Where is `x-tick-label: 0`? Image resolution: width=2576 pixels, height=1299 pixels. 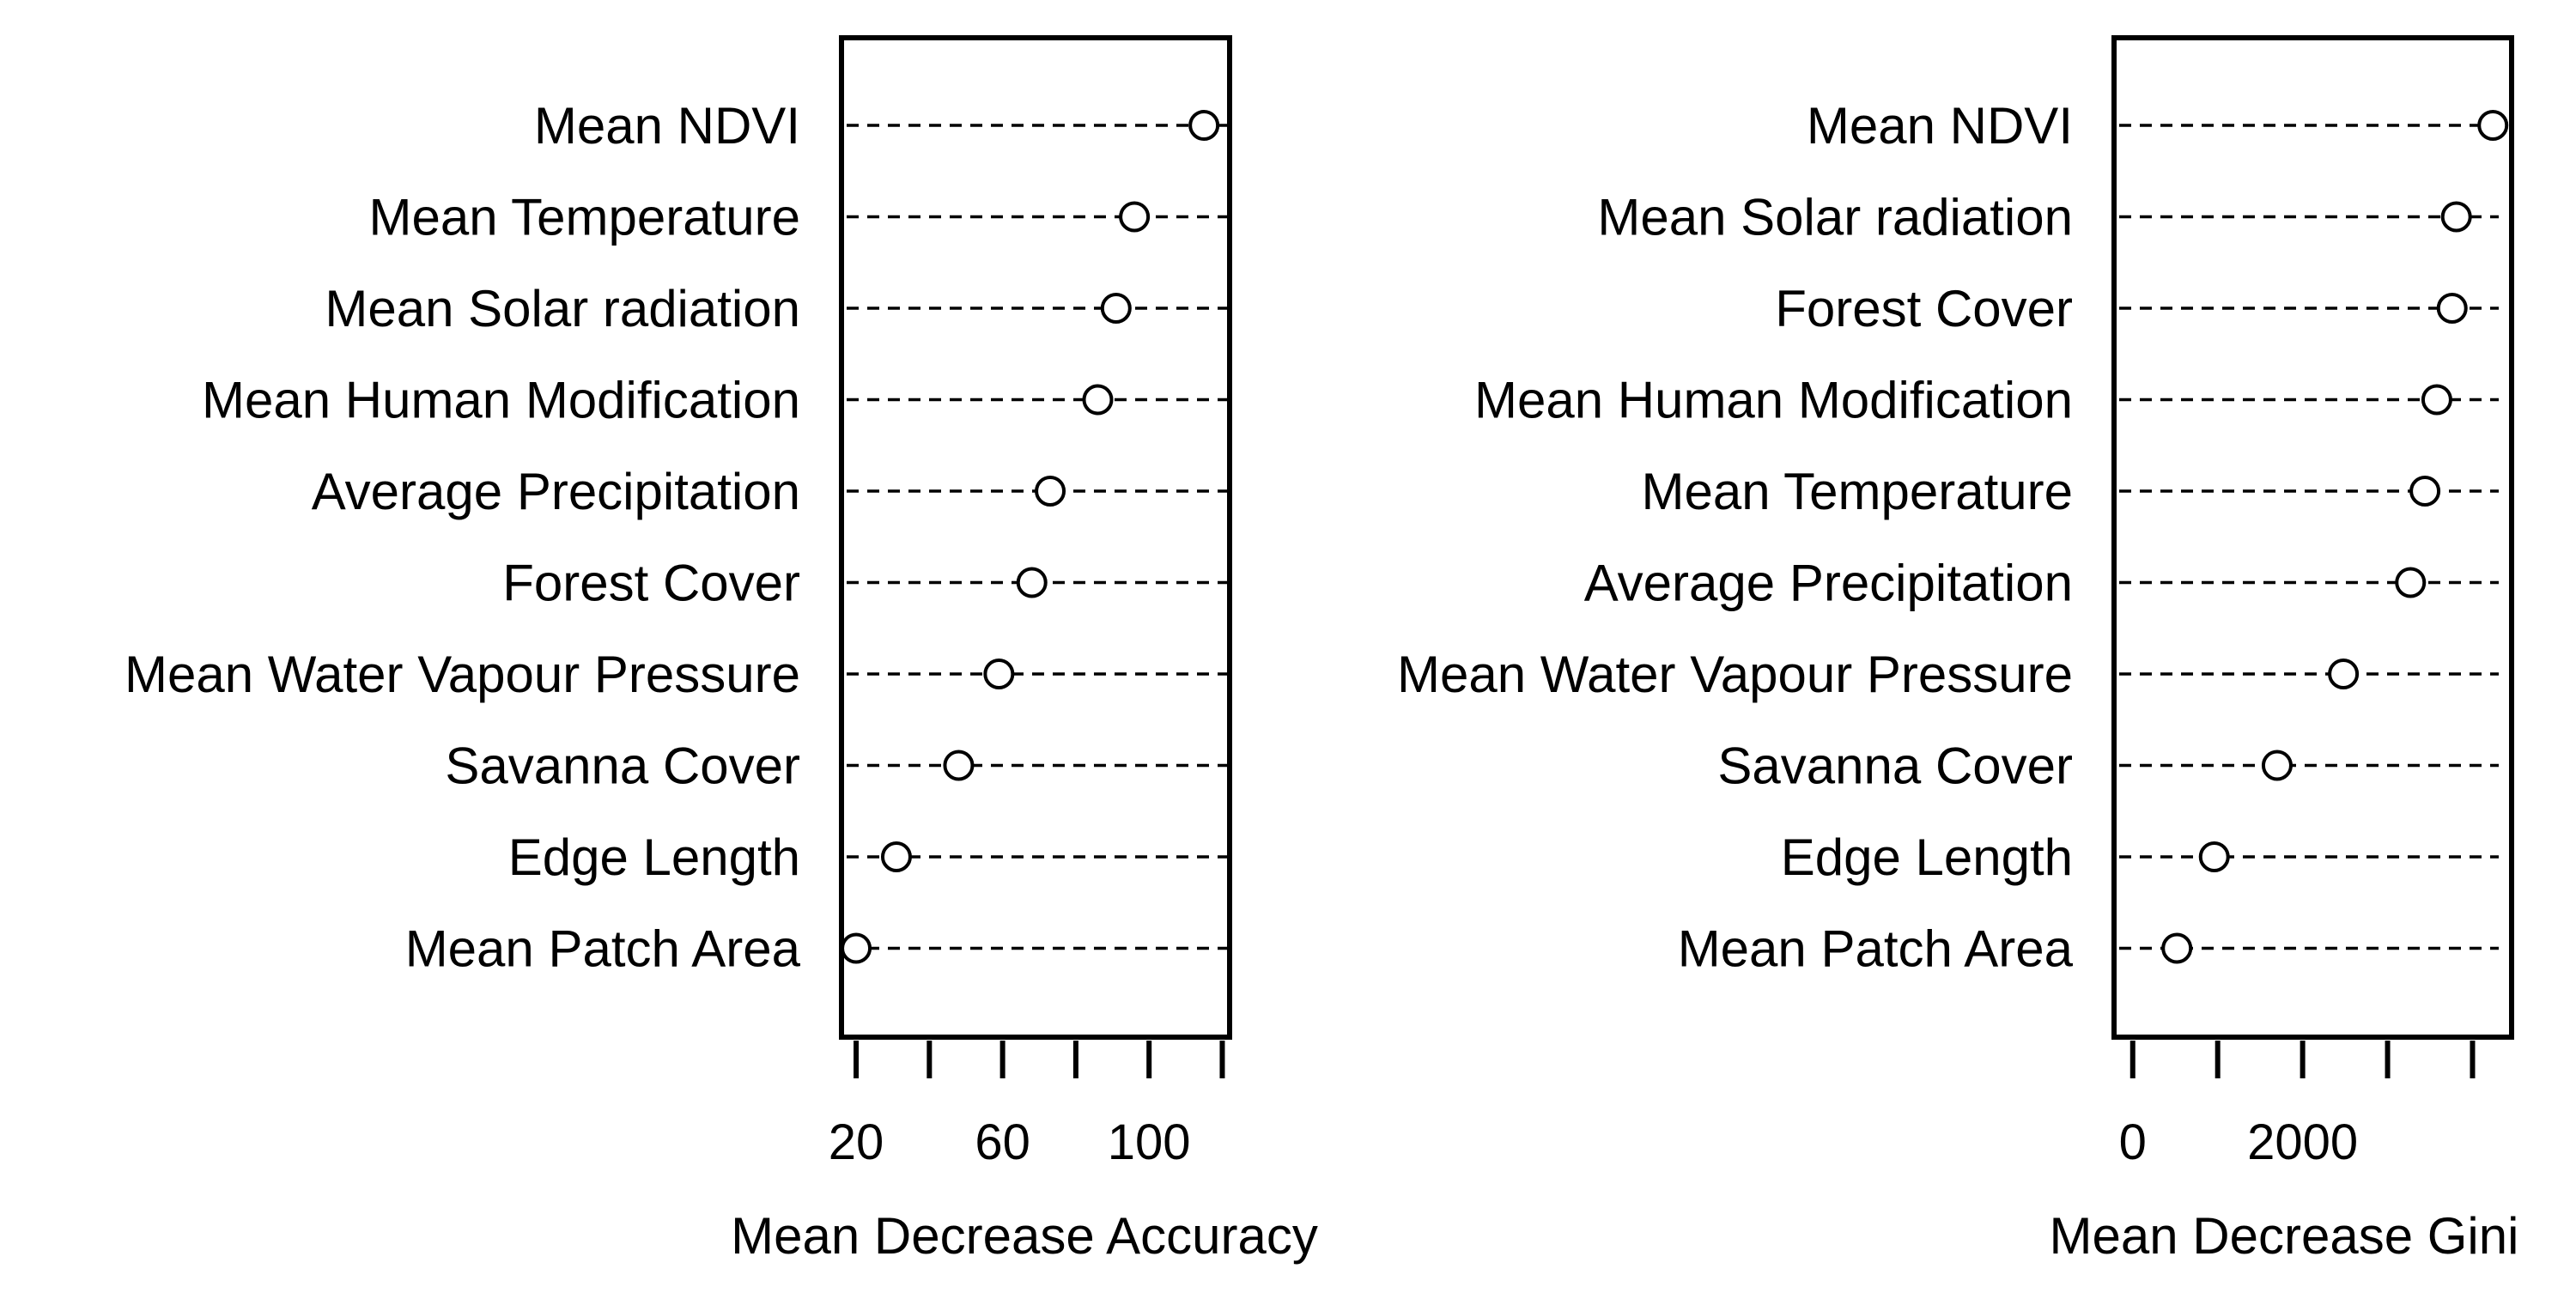 x-tick-label: 0 is located at coordinates (2133, 1142).